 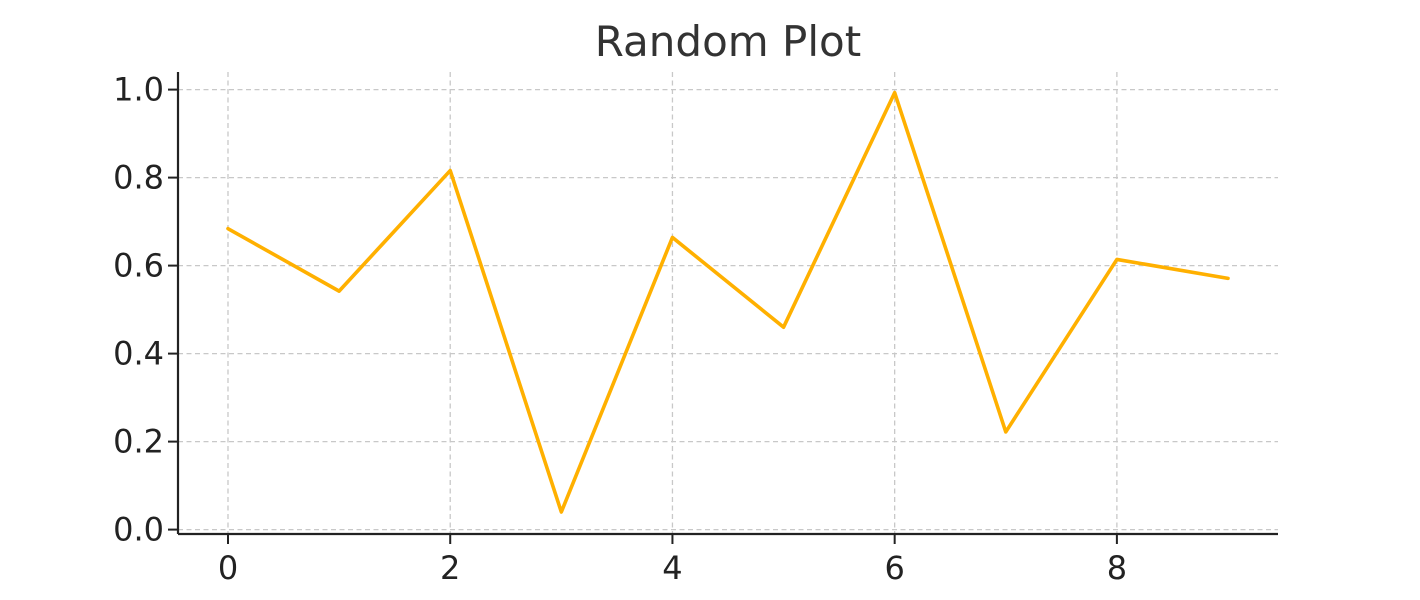 I want to click on y-tick-label: 0.4, so click(x=138, y=354).